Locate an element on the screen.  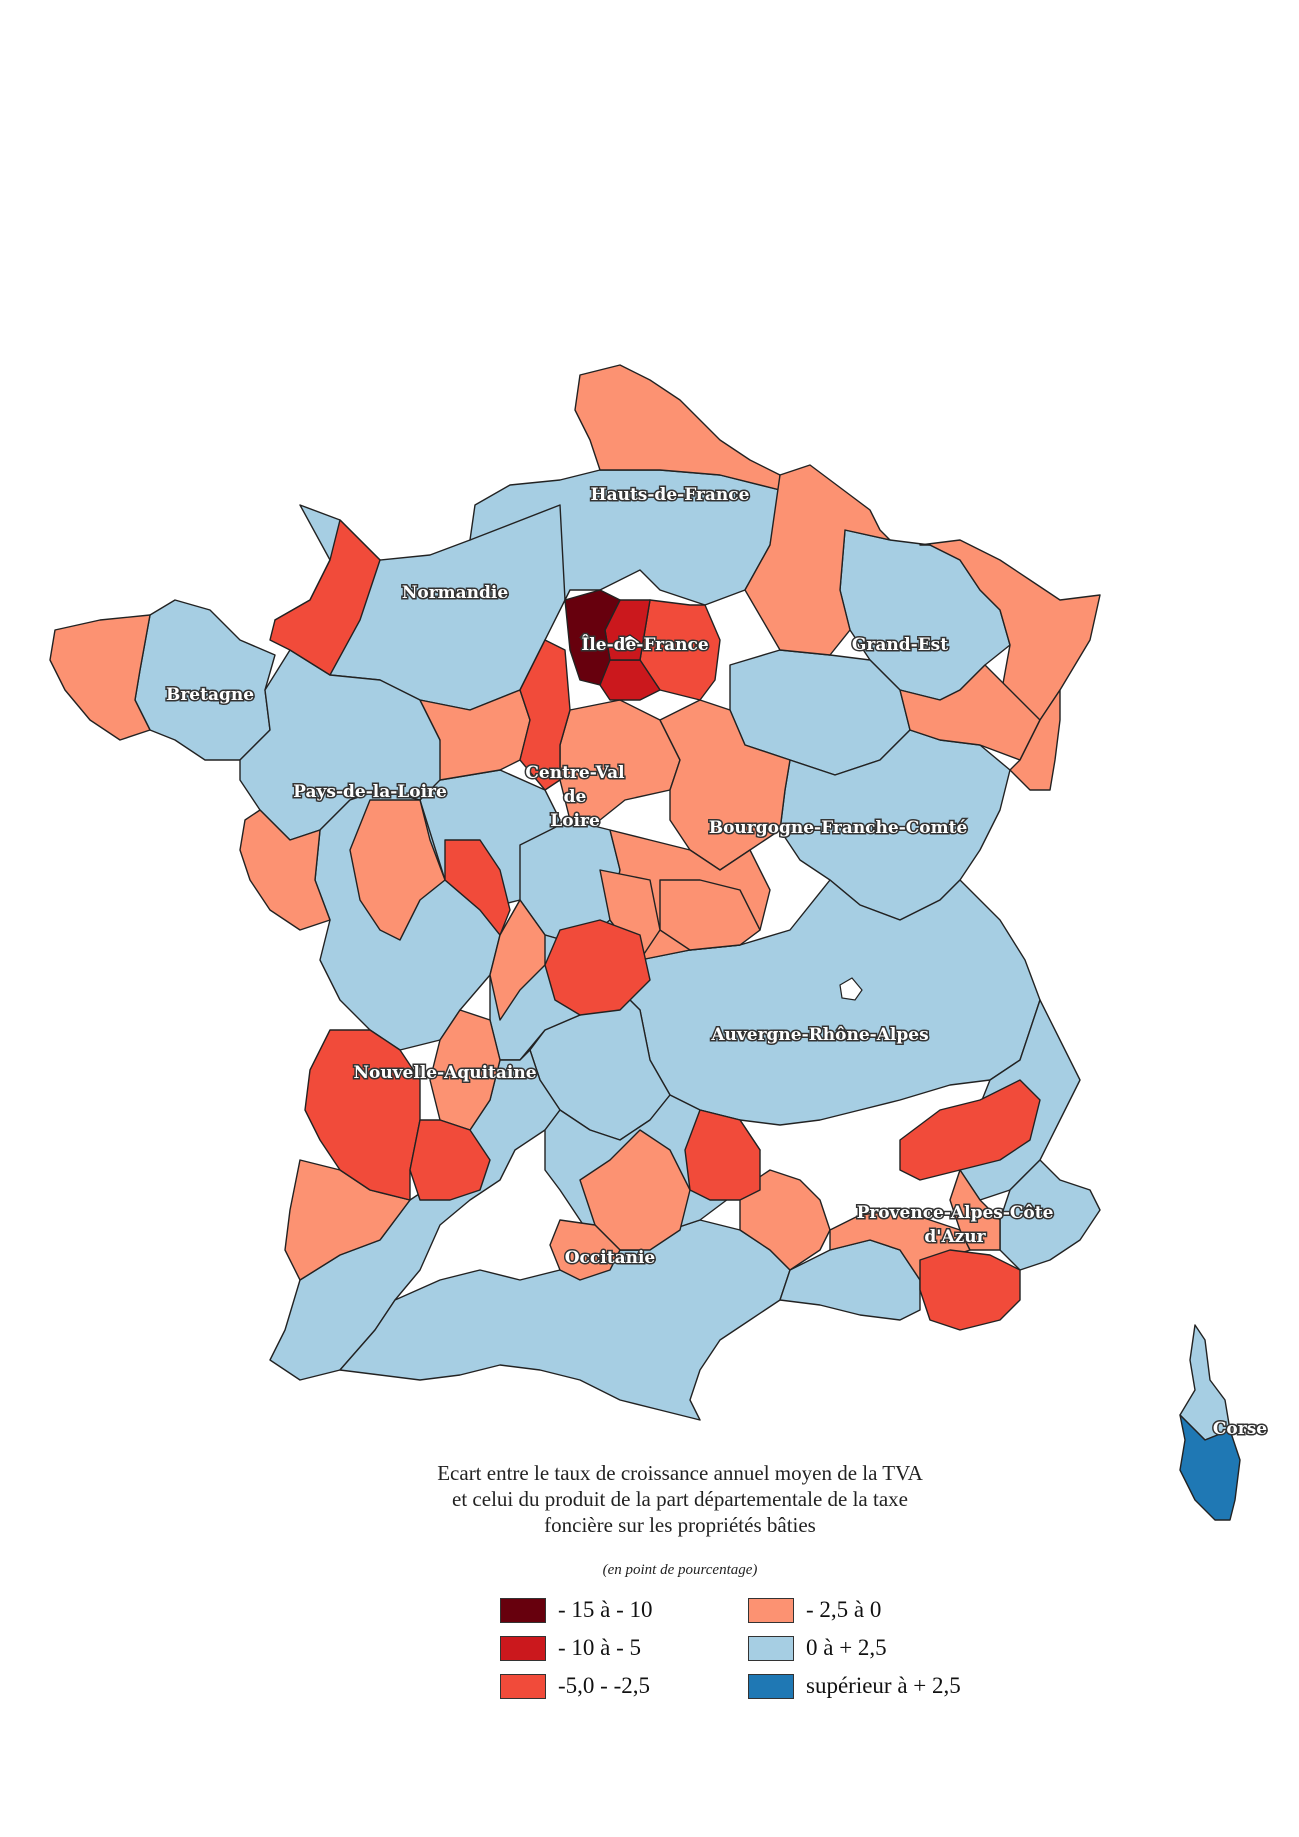
category-minus-15-to-minus-10-departments is located at coordinates (592, 637).